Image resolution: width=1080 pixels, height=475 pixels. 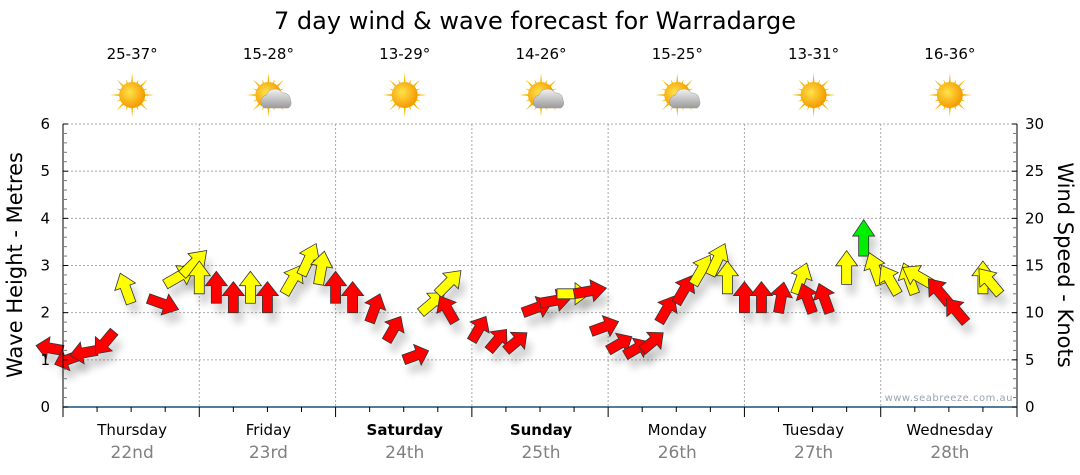 I want to click on temperature-range: 13-29°, so click(x=404, y=54).